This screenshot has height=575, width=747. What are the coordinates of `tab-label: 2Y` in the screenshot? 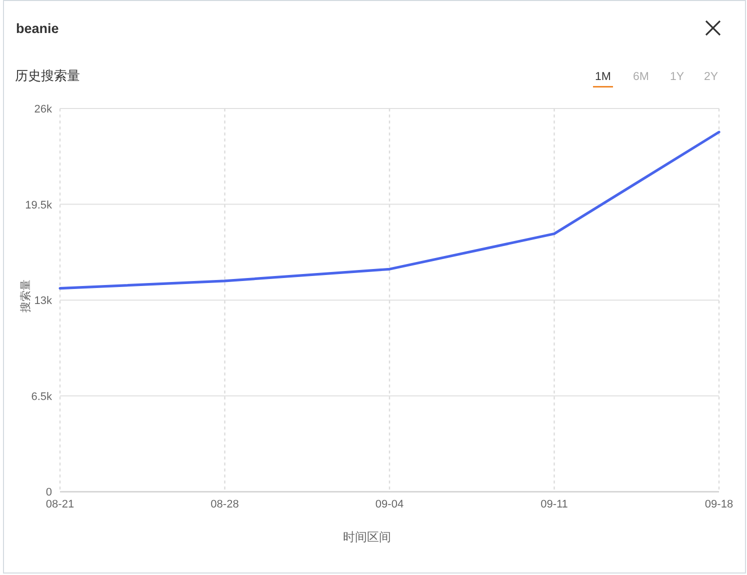 It's located at (711, 77).